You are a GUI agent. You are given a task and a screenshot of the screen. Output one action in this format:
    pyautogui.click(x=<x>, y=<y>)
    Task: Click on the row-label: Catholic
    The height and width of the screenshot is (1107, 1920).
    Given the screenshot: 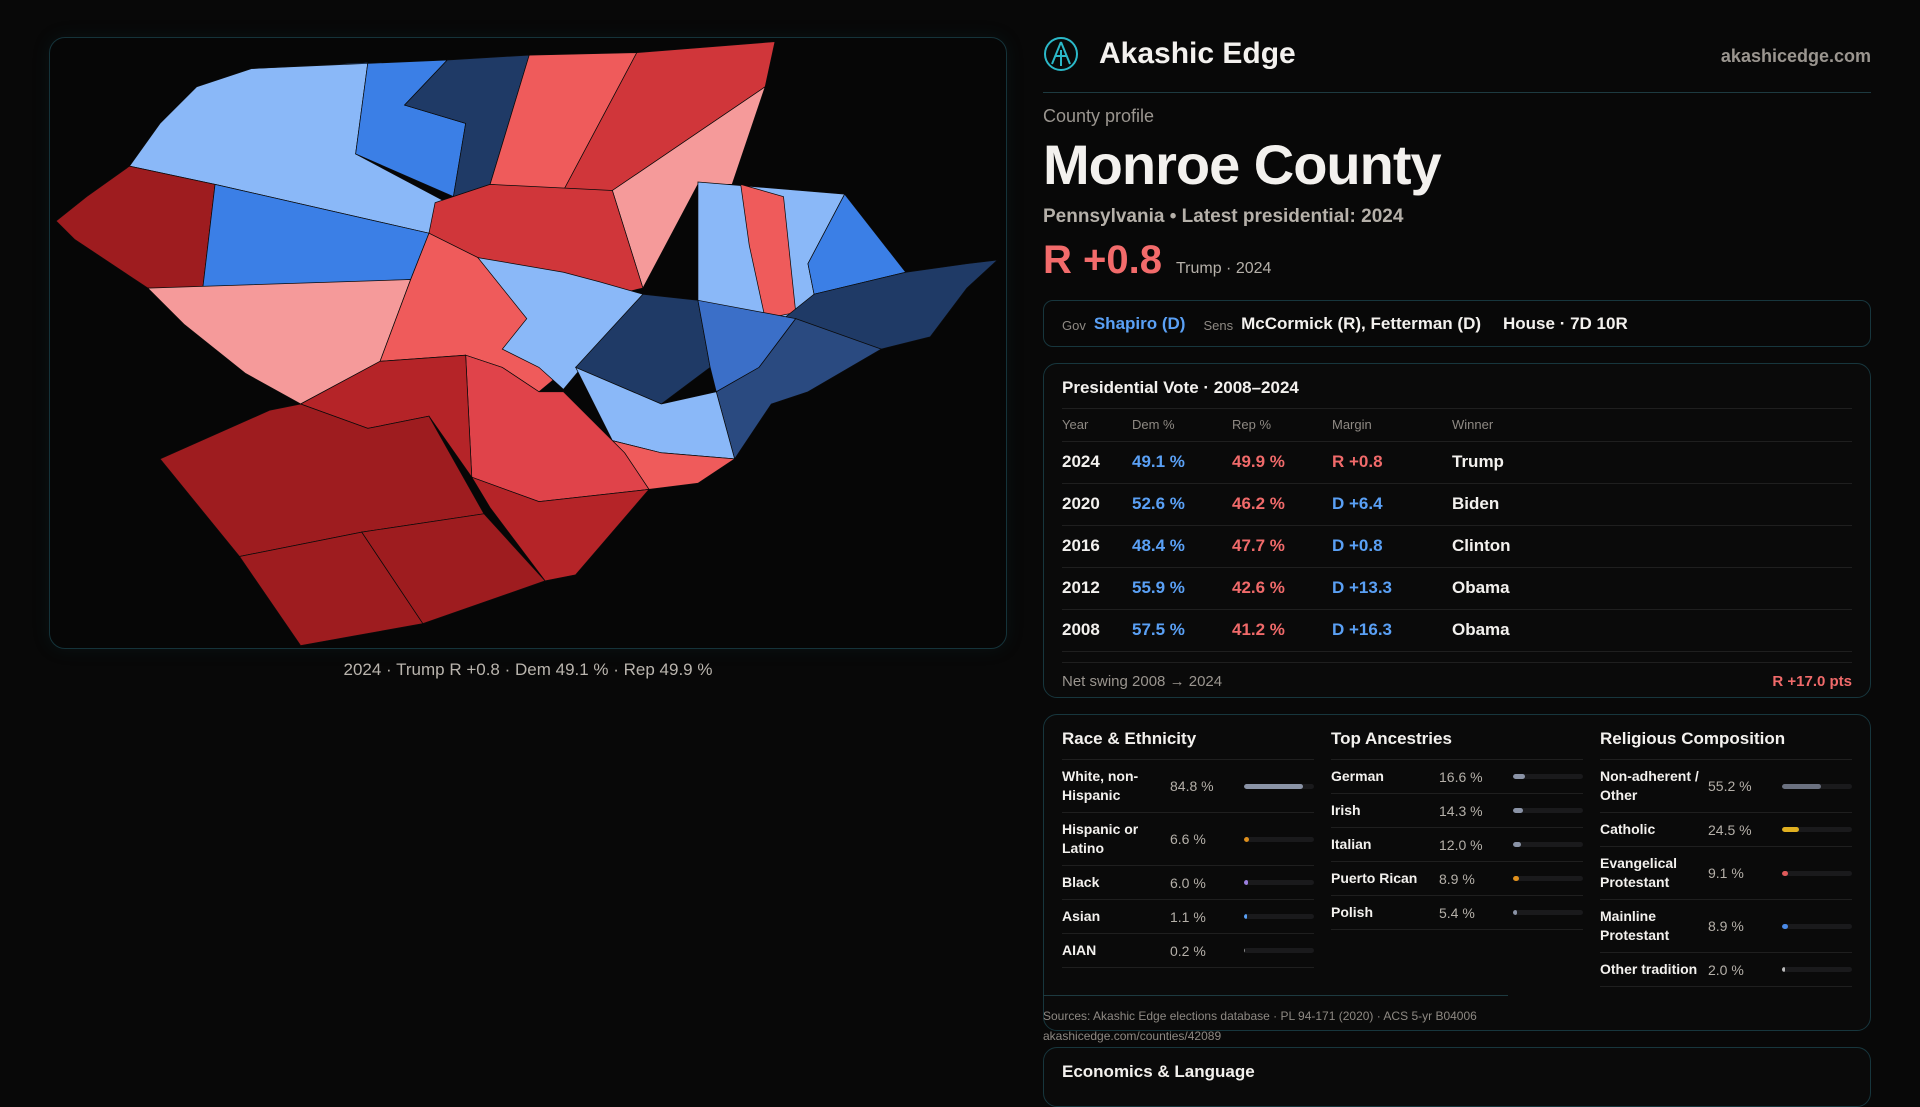 What is the action you would take?
    pyautogui.click(x=1628, y=829)
    